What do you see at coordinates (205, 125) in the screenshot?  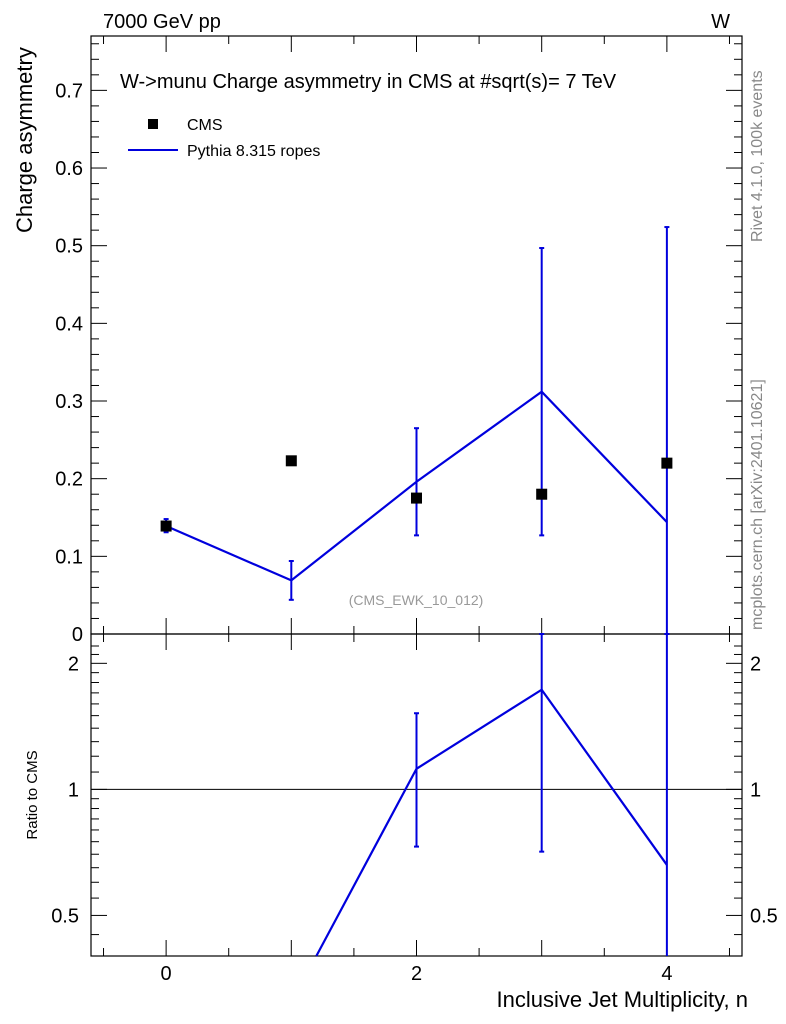 I see `legend-cms-label: CMS` at bounding box center [205, 125].